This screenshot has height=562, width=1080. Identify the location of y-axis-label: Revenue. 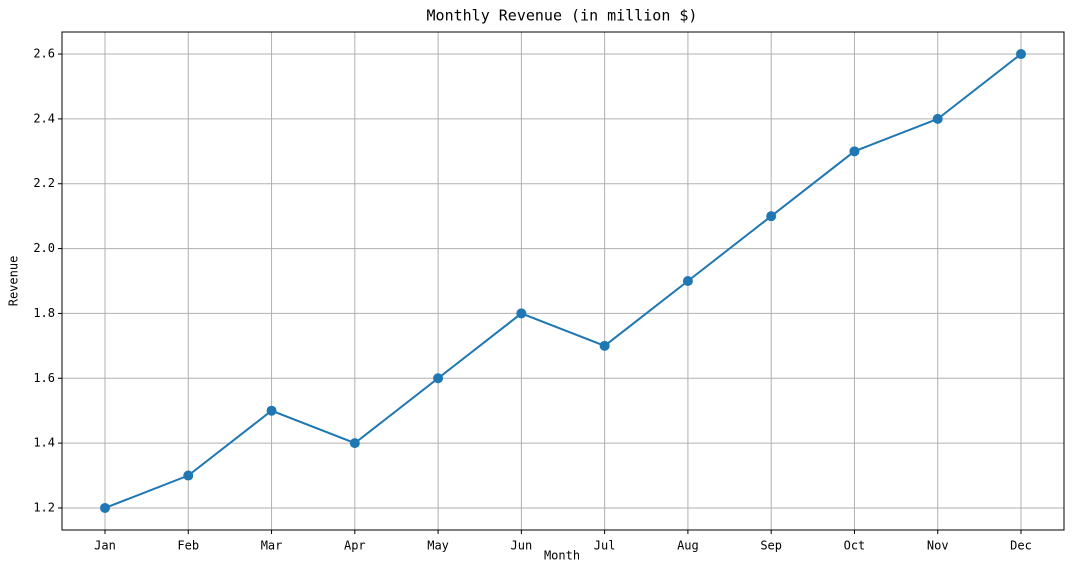
(14, 281).